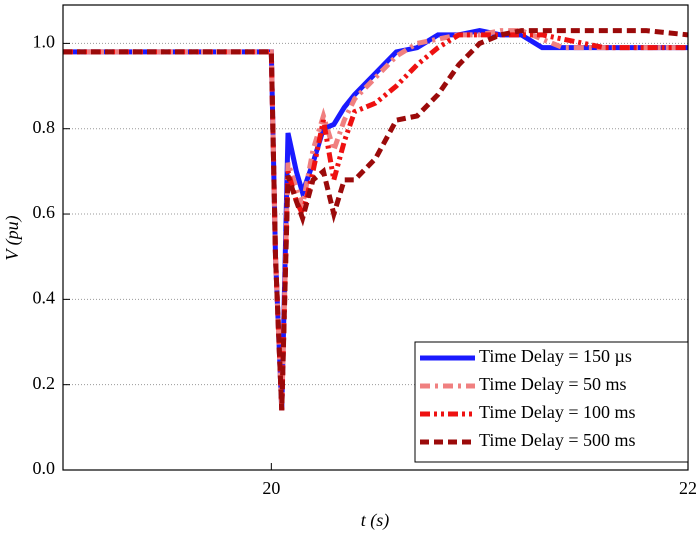  I want to click on x-tick-label: 20, so click(271, 488).